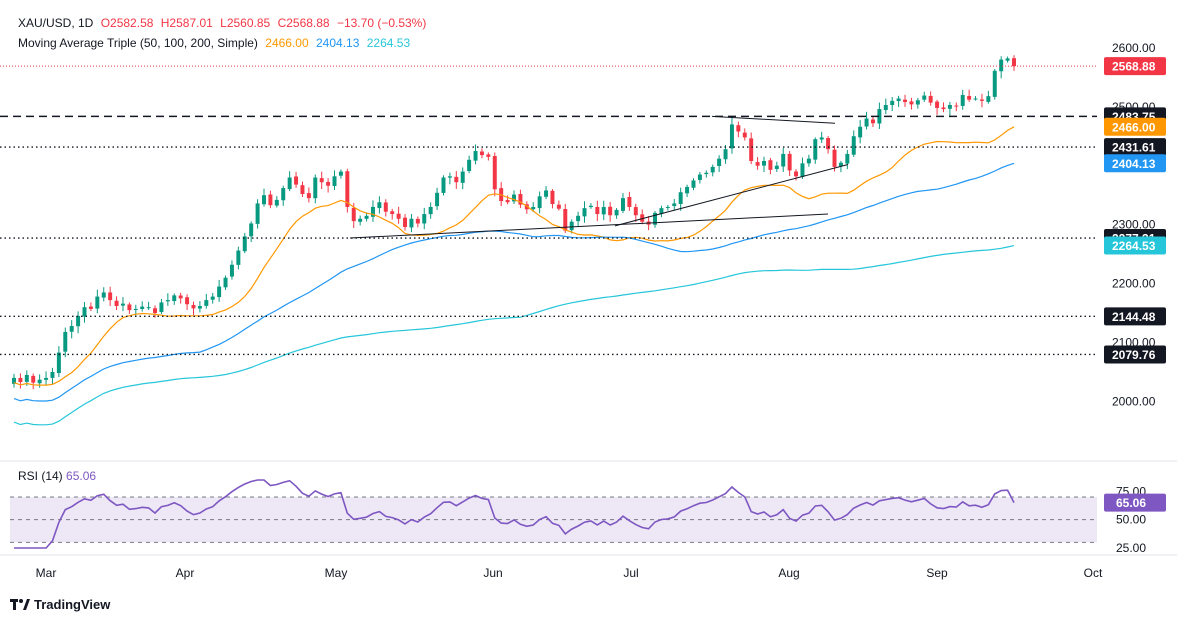 This screenshot has height=623, width=1177. What do you see at coordinates (336, 573) in the screenshot?
I see `time-tick-label: May` at bounding box center [336, 573].